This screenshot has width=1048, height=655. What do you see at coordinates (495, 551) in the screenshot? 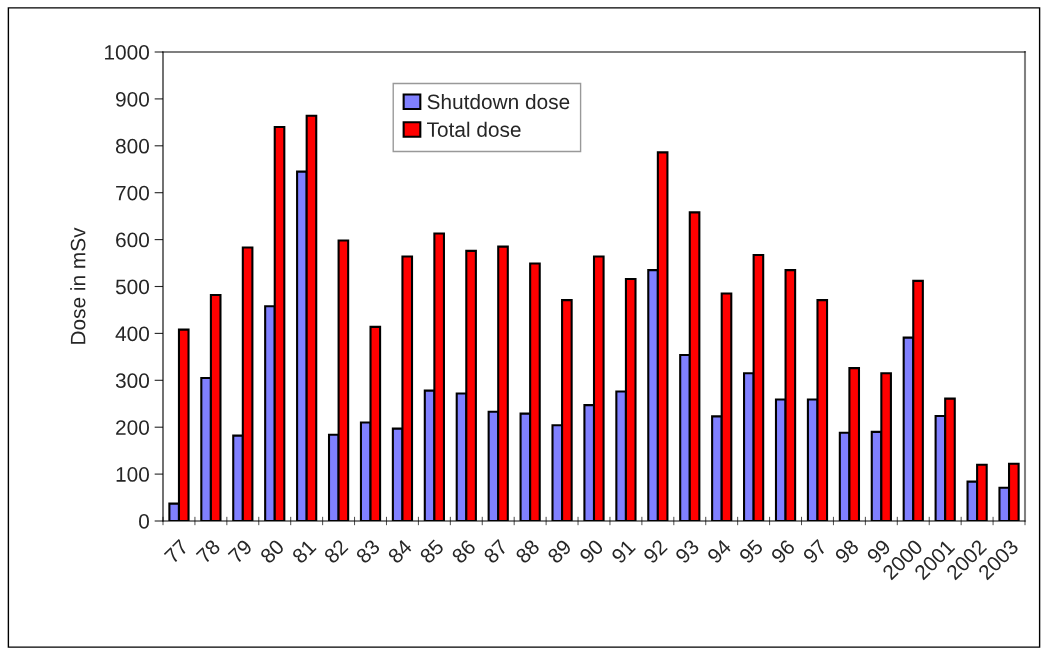
I see `x-tick-label: 87` at bounding box center [495, 551].